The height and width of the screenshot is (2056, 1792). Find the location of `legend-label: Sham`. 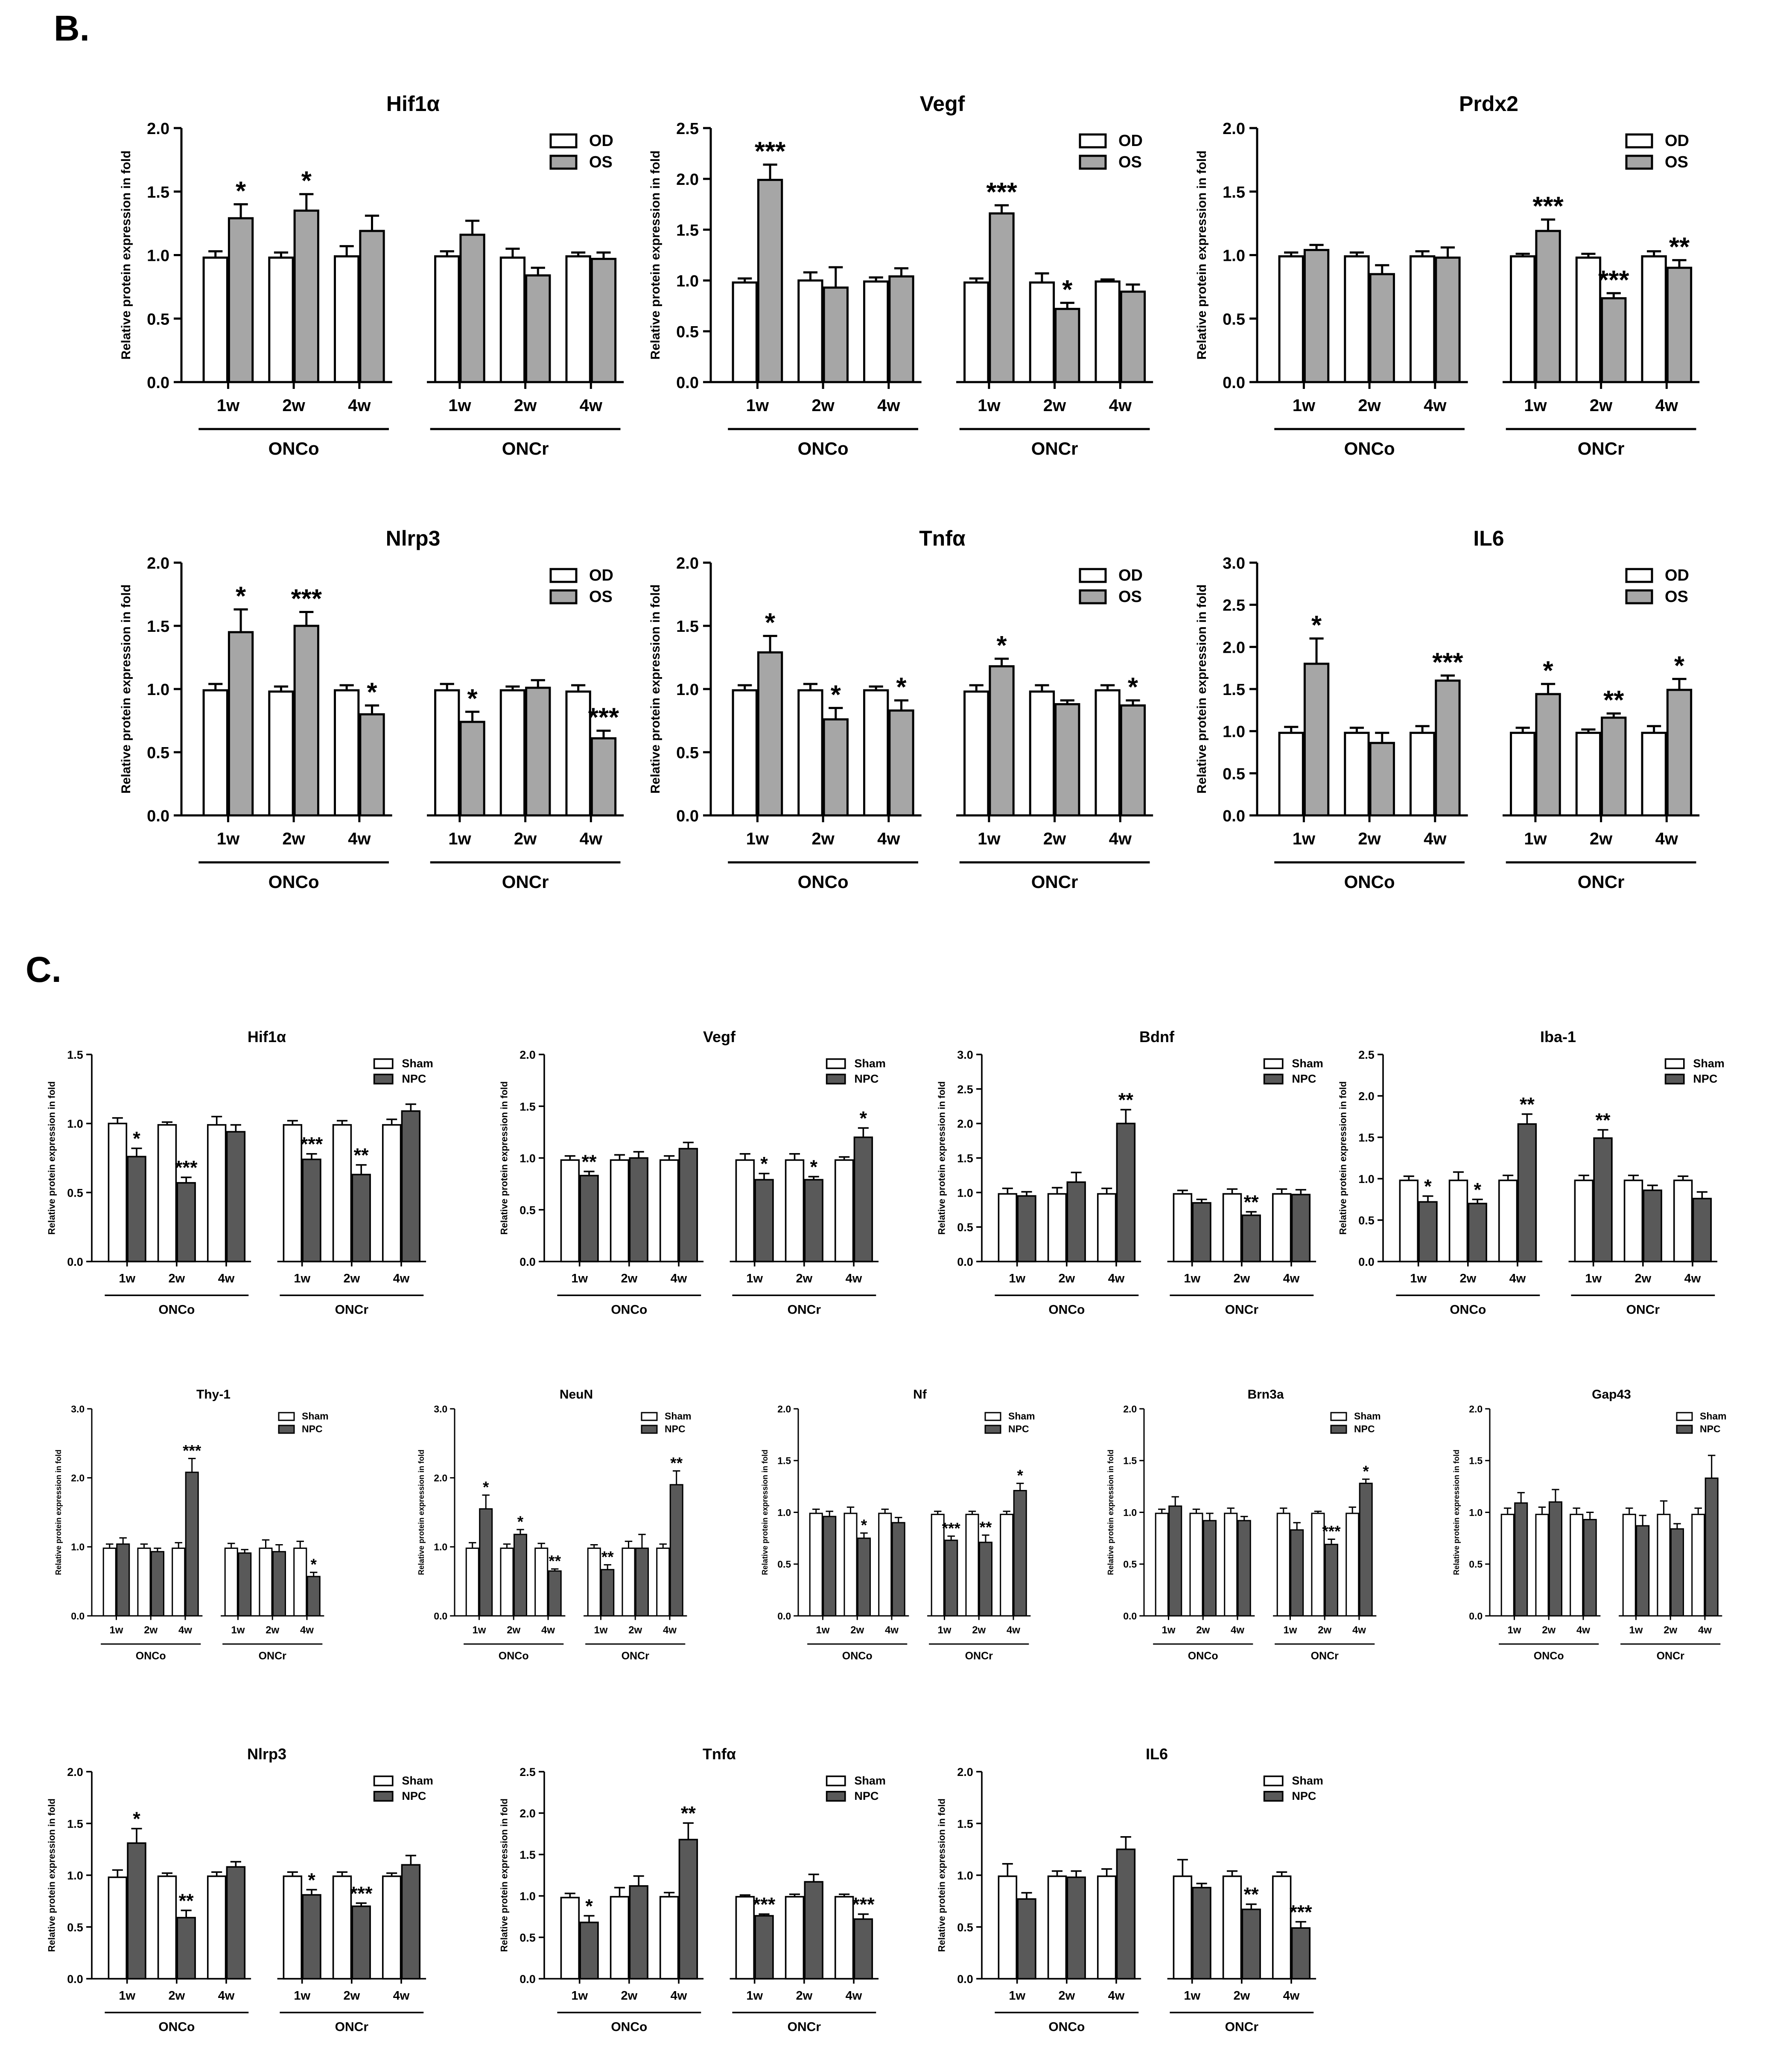

legend-label: Sham is located at coordinates (1709, 1063).